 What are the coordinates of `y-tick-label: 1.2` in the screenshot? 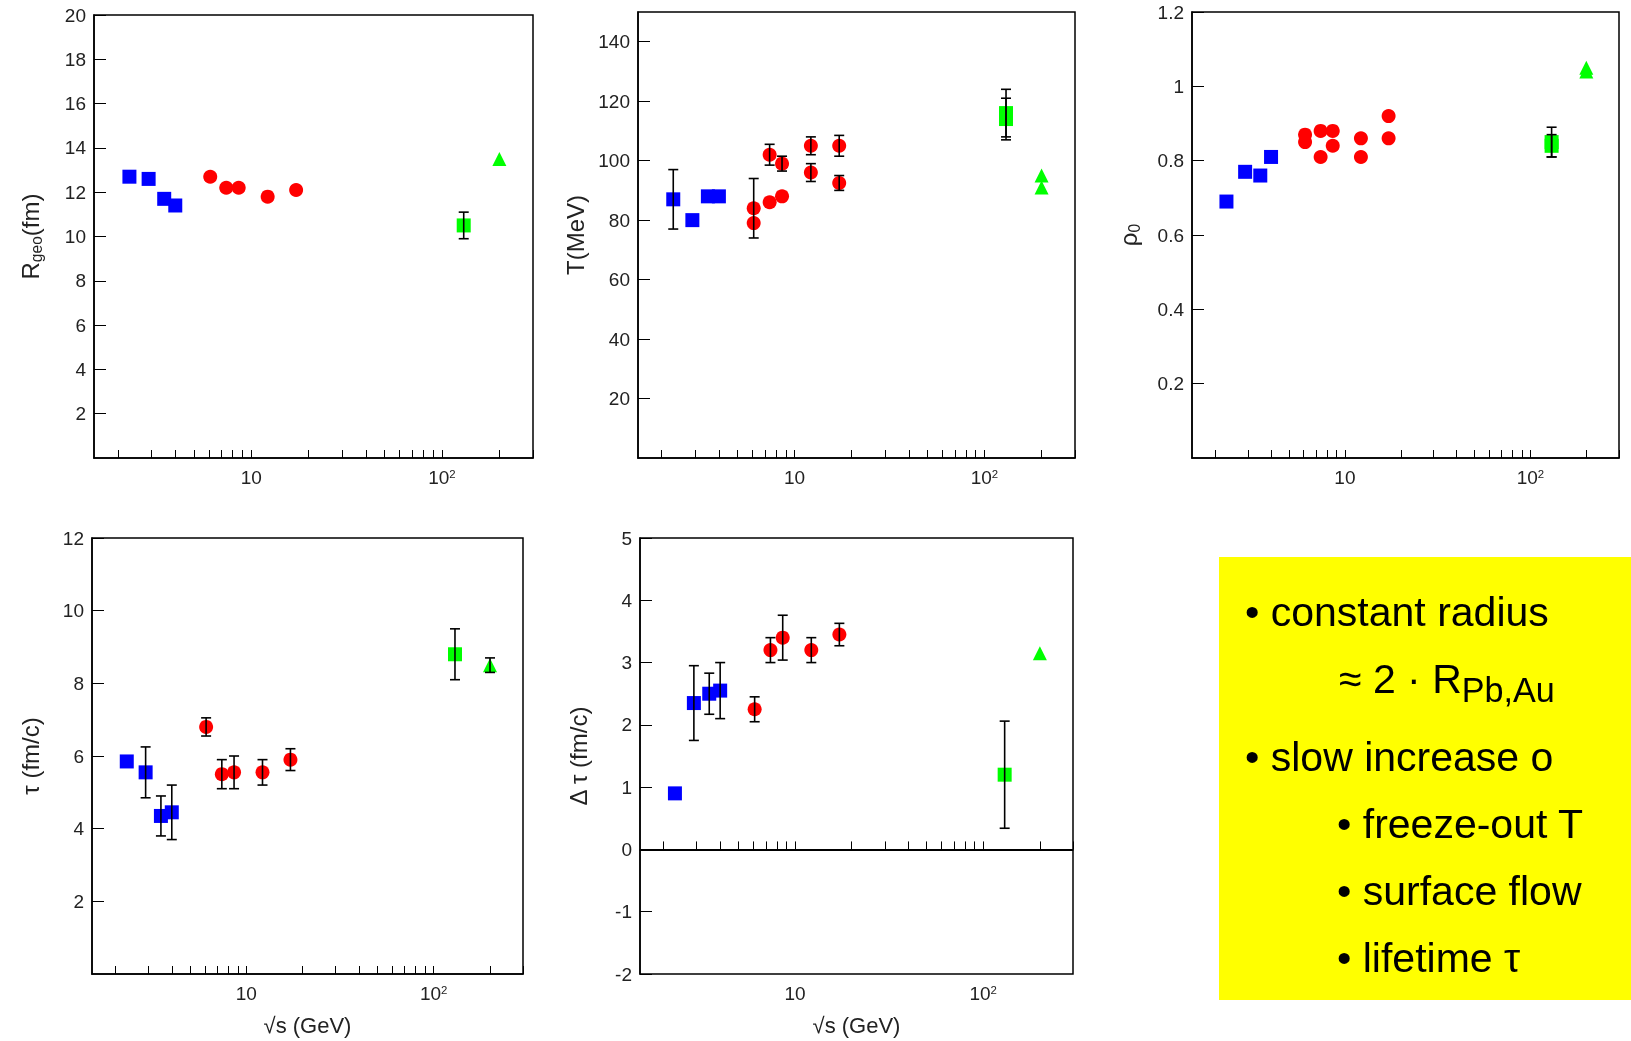 It's located at (1170, 12).